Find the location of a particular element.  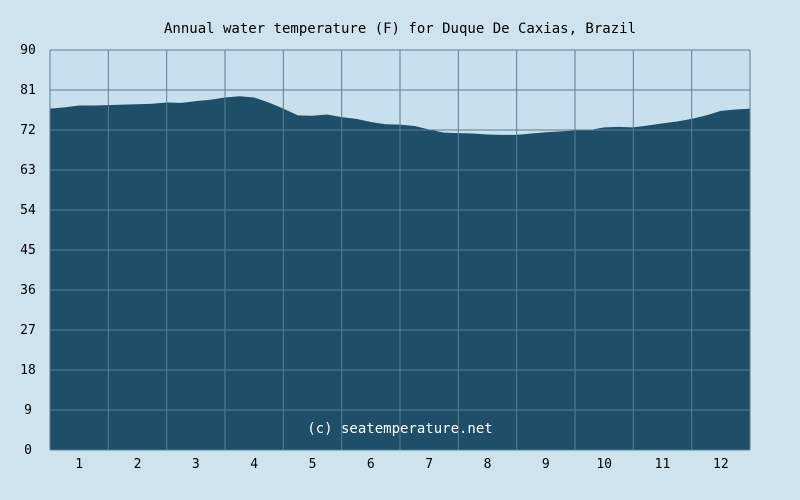

y-tick-label: 54 is located at coordinates (28, 210).